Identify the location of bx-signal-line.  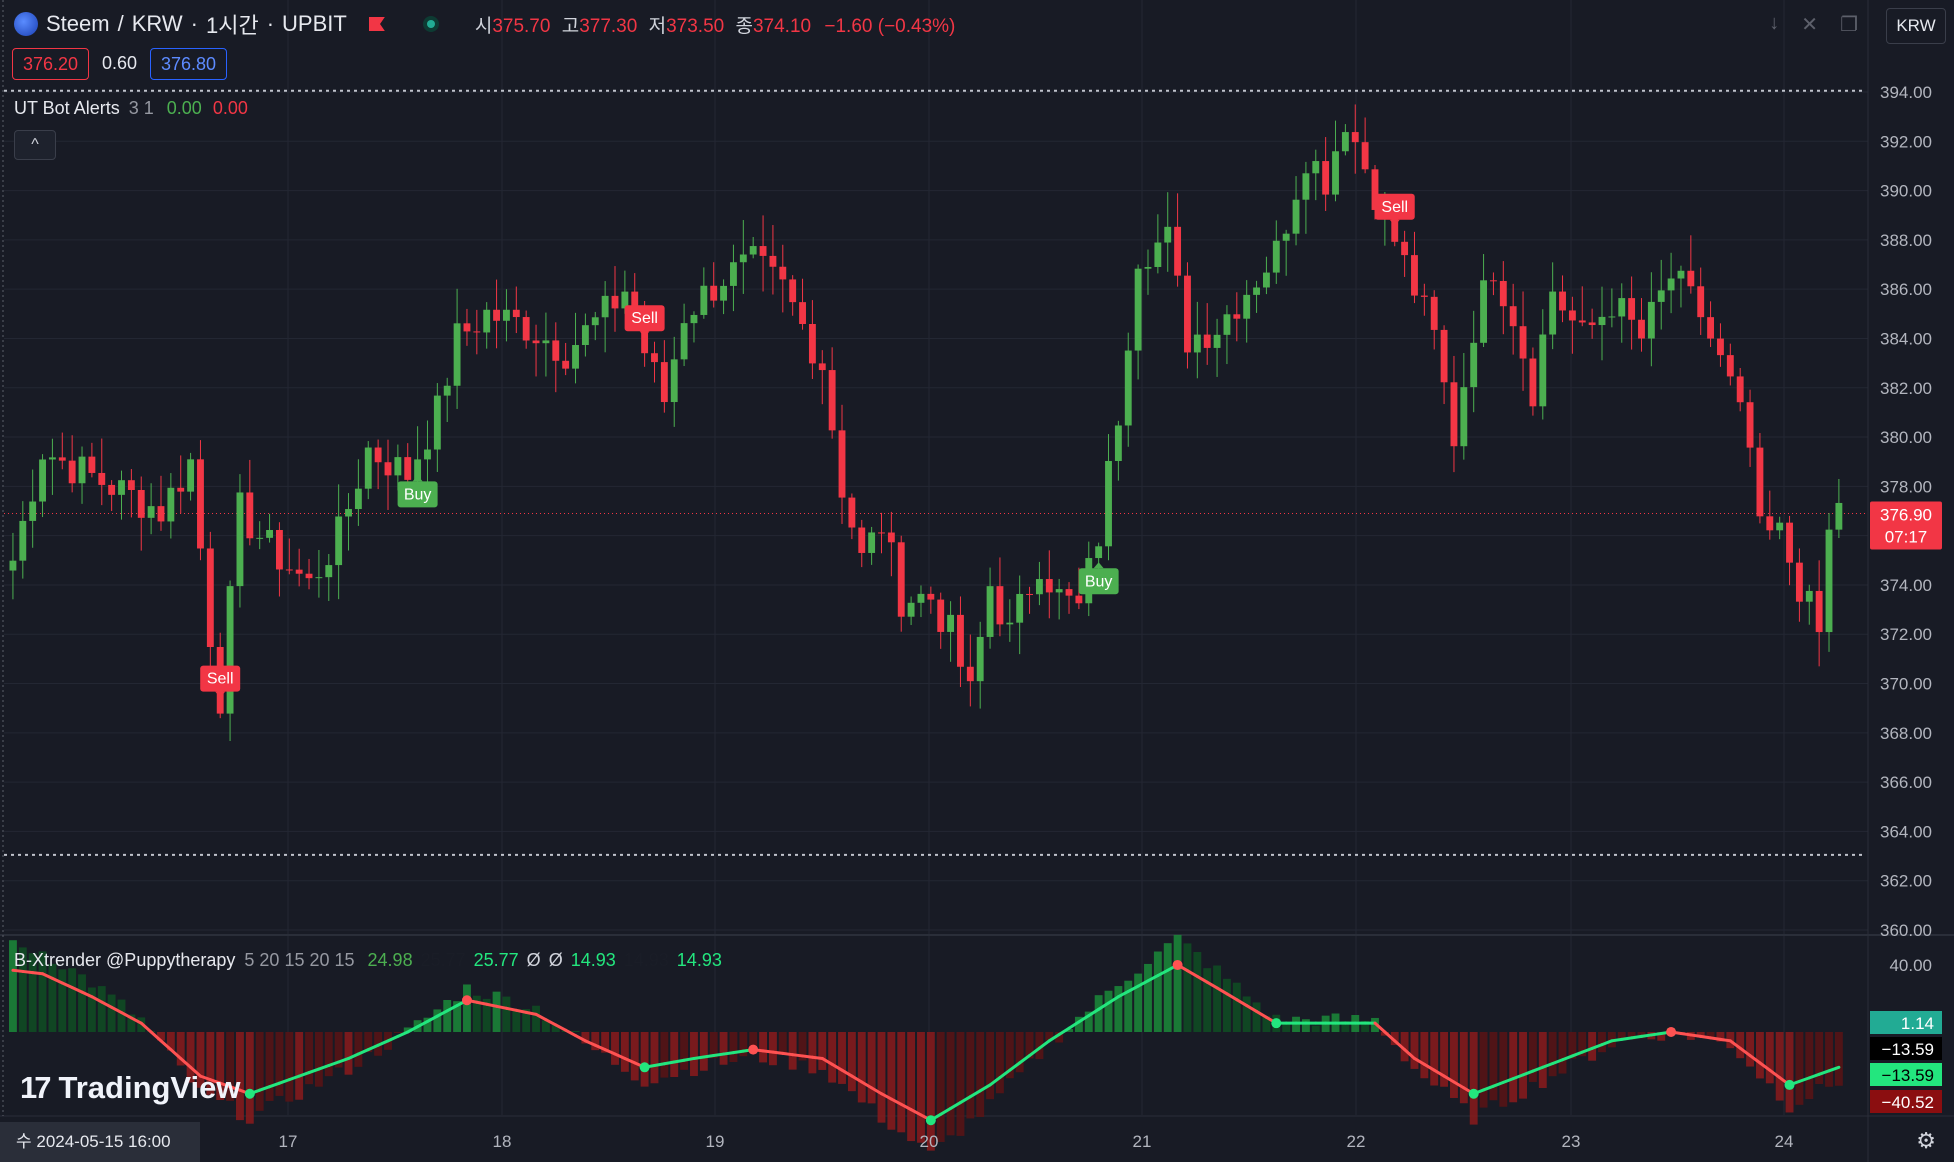
(926, 1042).